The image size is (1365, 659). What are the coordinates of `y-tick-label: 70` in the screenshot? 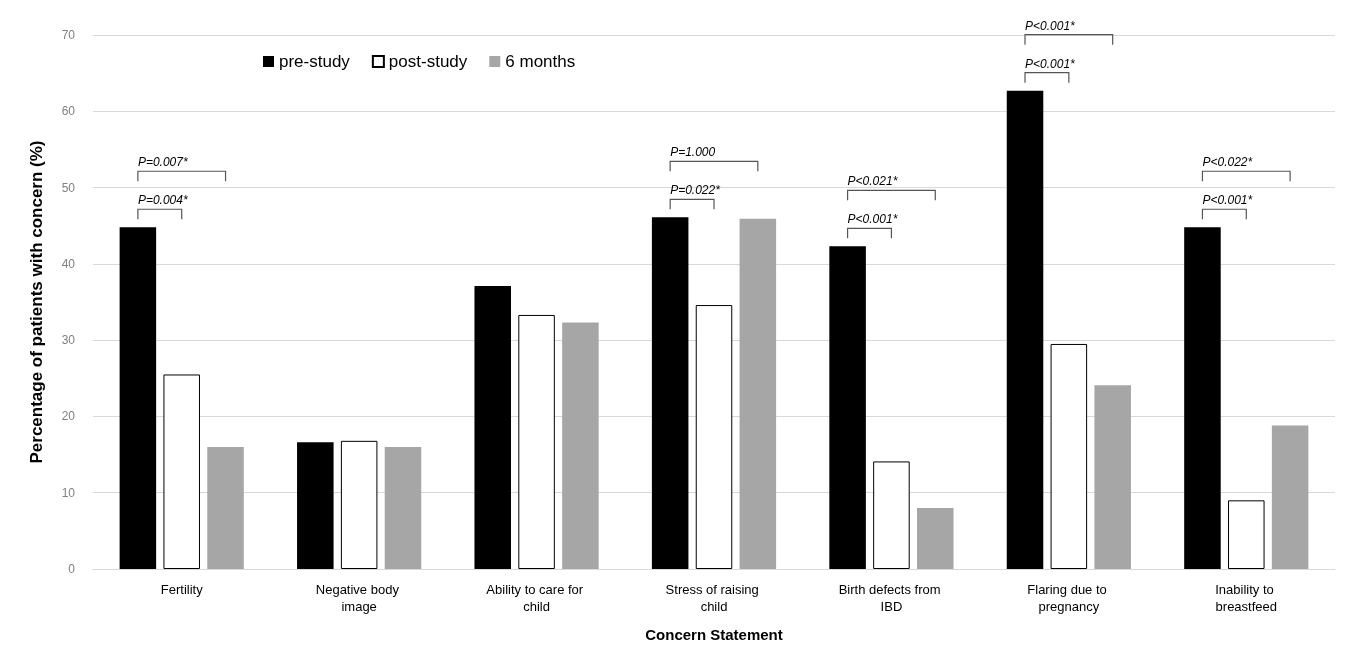 It's located at (68, 35).